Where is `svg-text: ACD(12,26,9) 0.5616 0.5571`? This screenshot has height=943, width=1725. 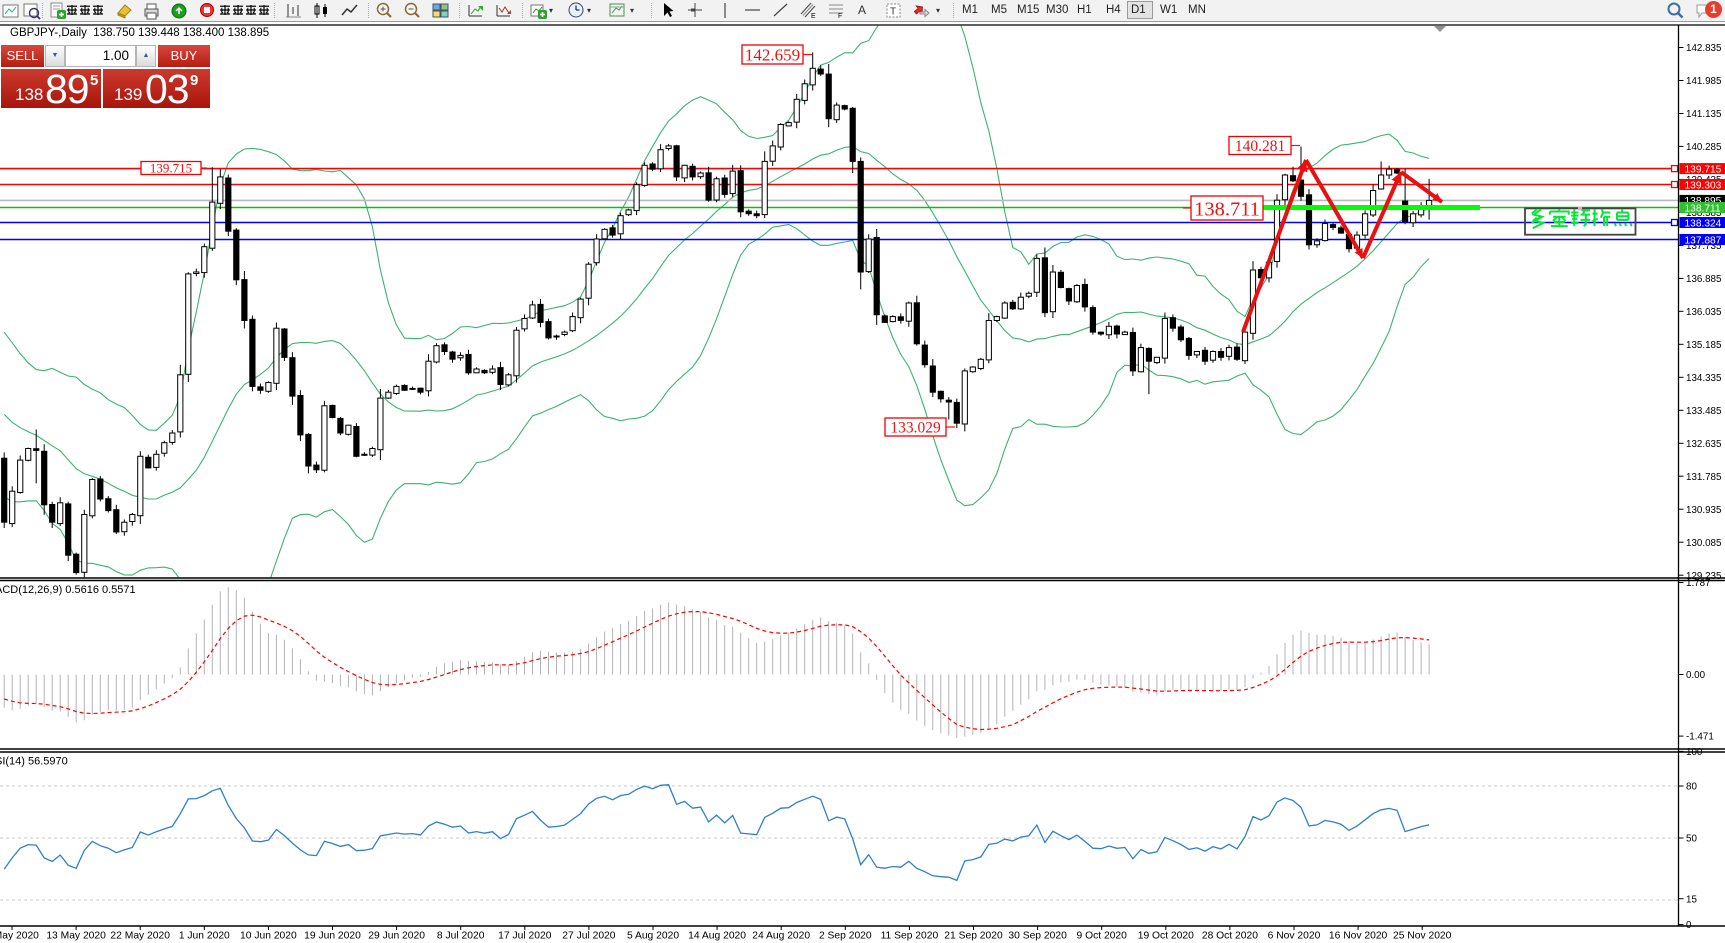
svg-text: ACD(12,26,9) 0.5616 0.5571 is located at coordinates (68, 590).